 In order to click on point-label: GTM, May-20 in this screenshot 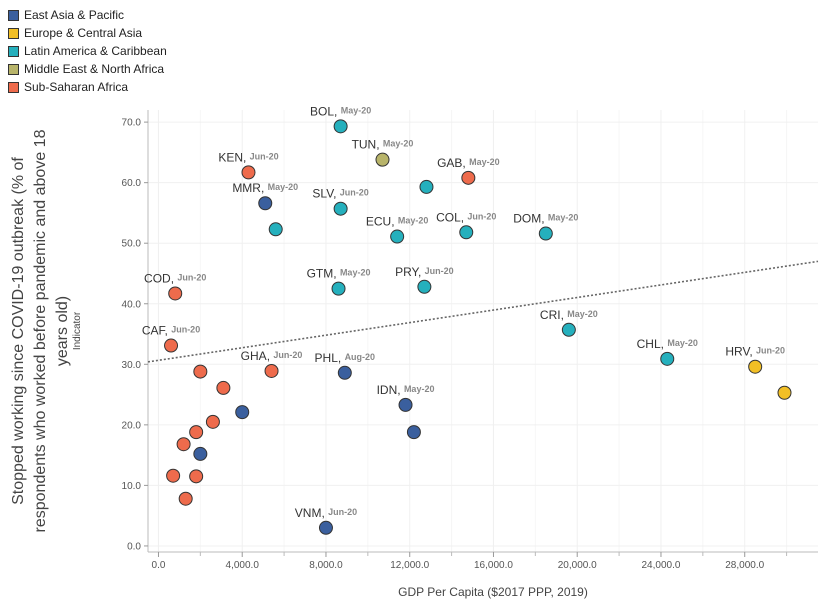, I will do `click(339, 274)`.